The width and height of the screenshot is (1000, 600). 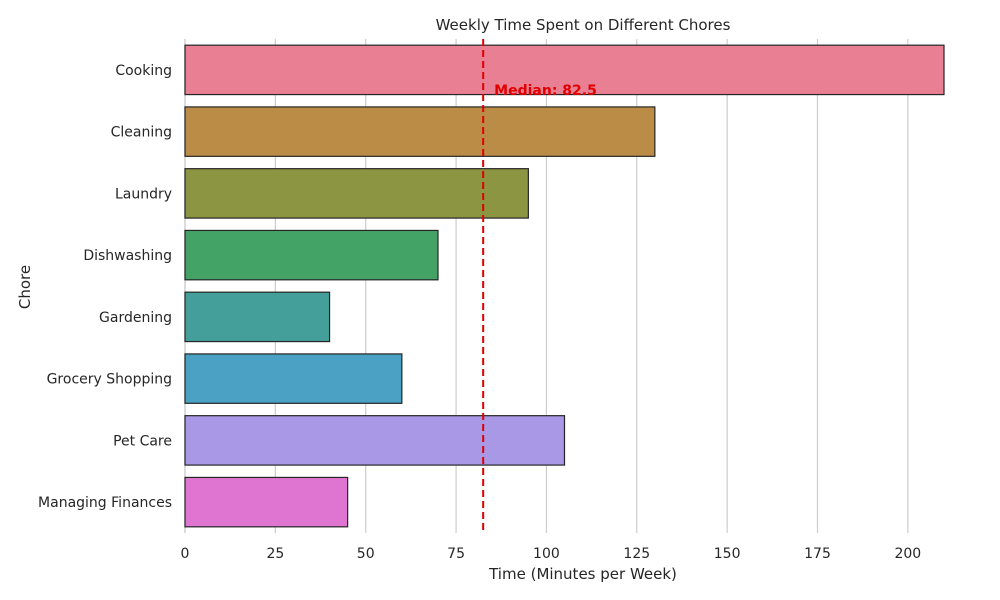 I want to click on bar-gardening, so click(x=257, y=317).